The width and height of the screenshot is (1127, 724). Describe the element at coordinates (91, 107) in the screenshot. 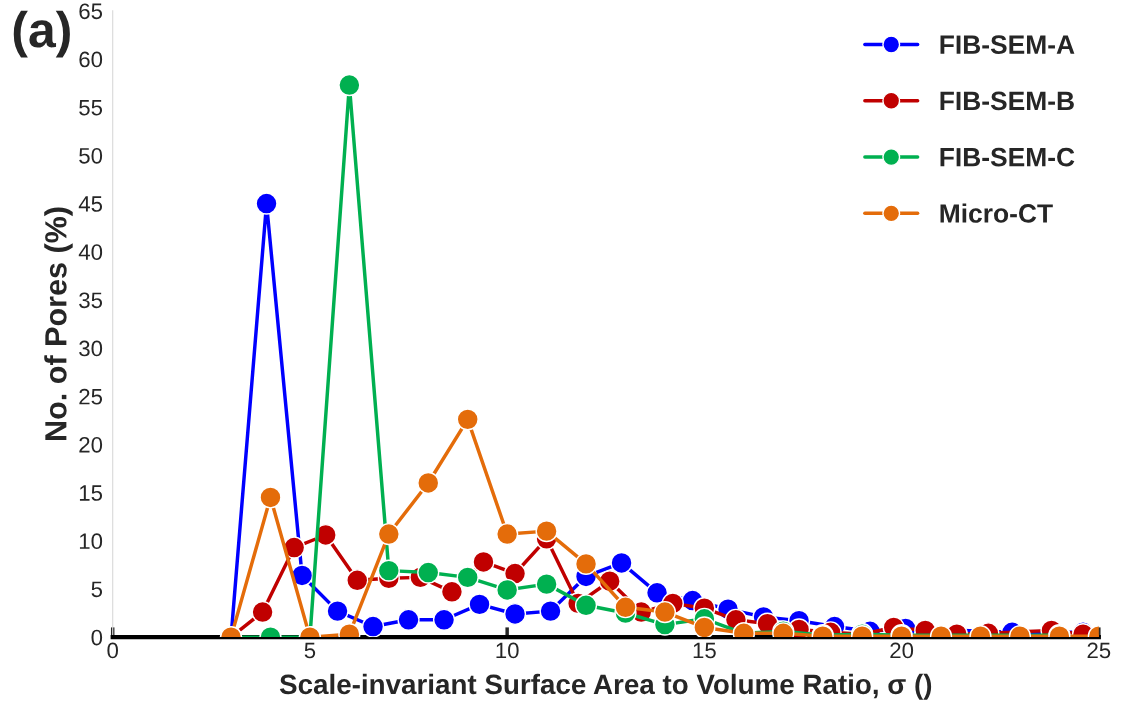

I see `y-tick-label: 55` at that location.